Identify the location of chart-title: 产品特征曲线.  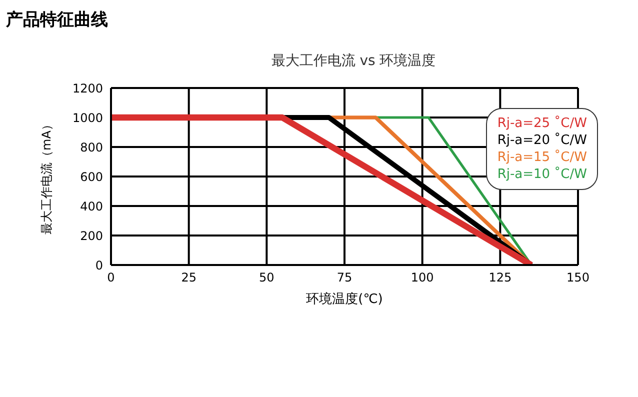
(57, 20).